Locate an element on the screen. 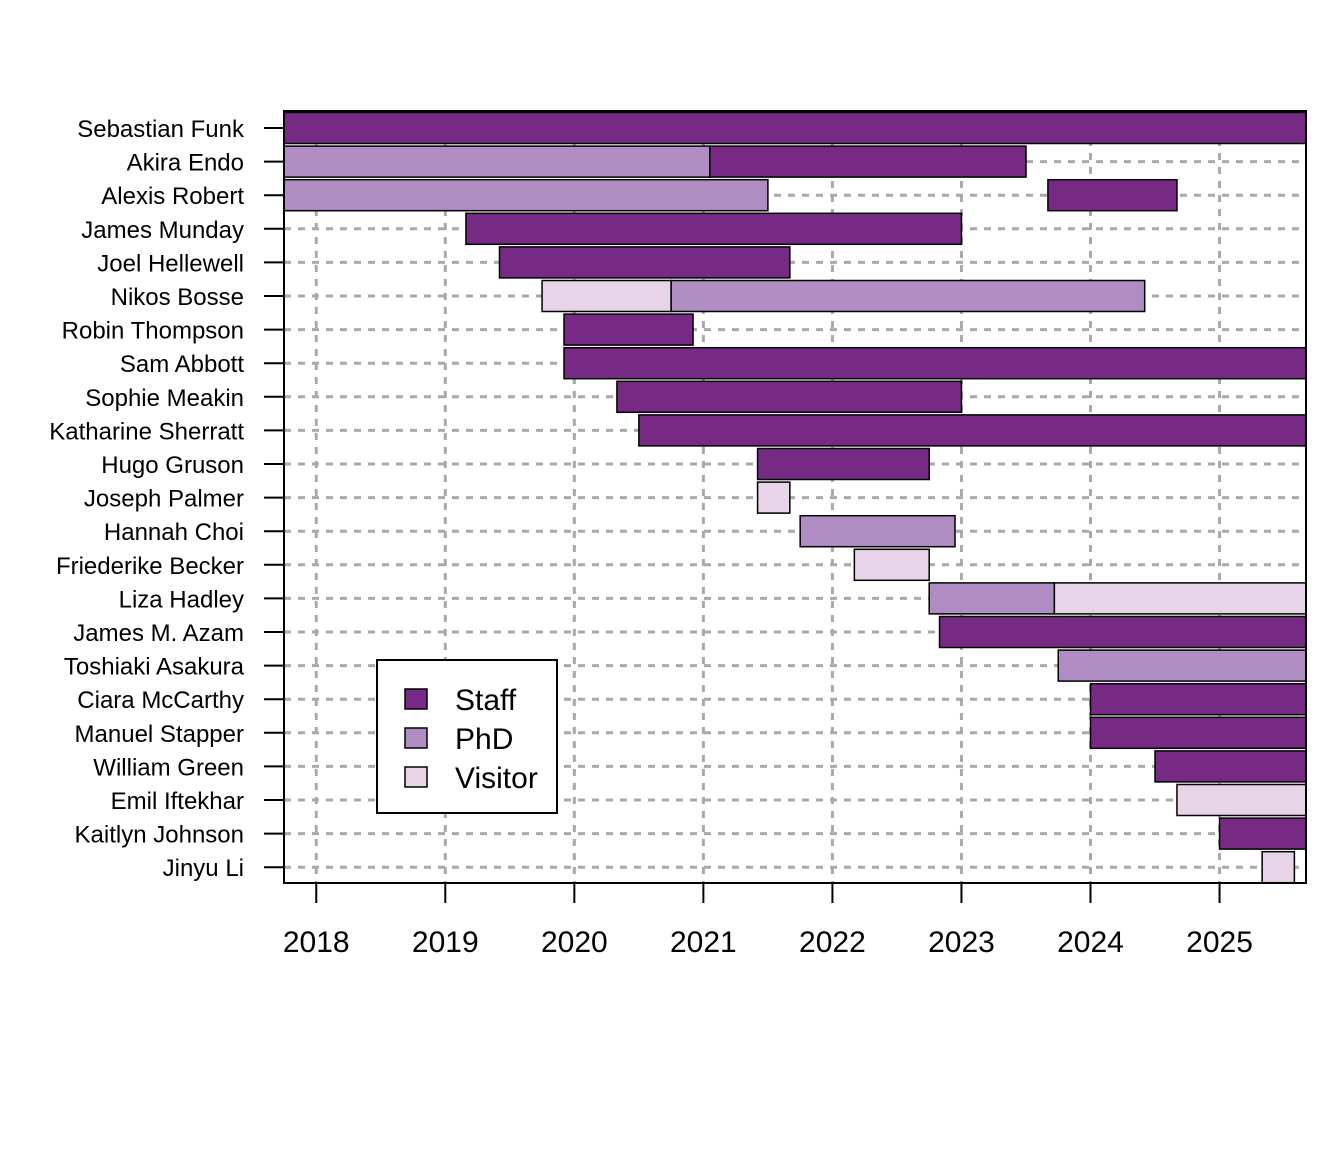 Image resolution: width=1344 pixels, height=1152 pixels. y-tick-label: Emil Iftekhar is located at coordinates (177, 801).